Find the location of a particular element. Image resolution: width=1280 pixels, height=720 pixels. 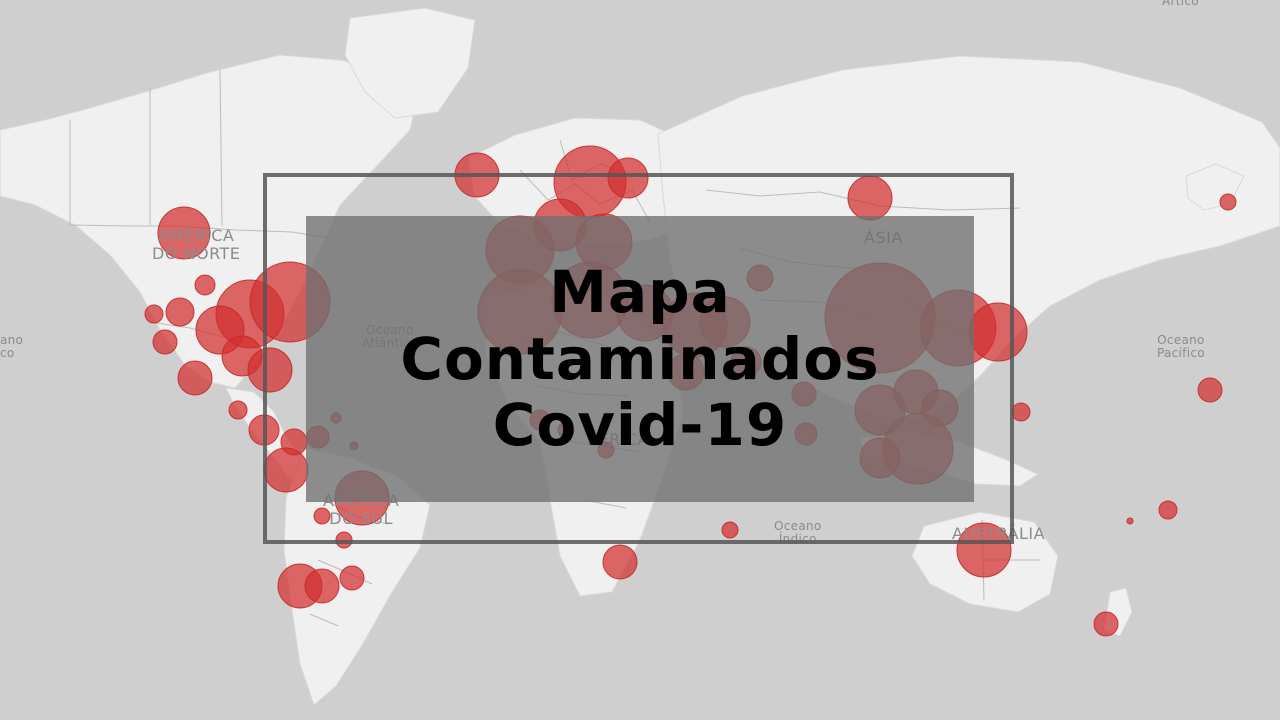

label-indian-ocean-line-2: Índico is located at coordinates (797, 539).